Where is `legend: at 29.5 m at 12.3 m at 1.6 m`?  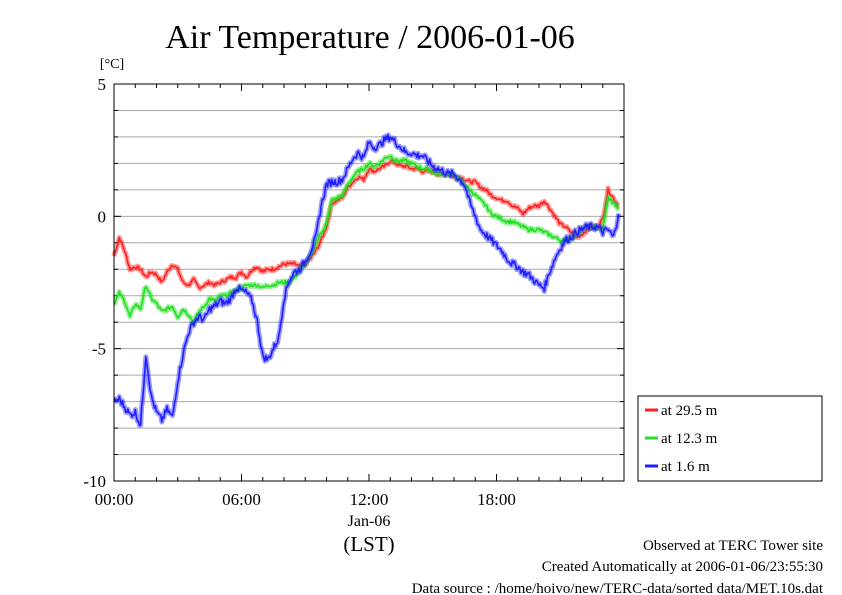 legend: at 29.5 m at 12.3 m at 1.6 m is located at coordinates (730, 438).